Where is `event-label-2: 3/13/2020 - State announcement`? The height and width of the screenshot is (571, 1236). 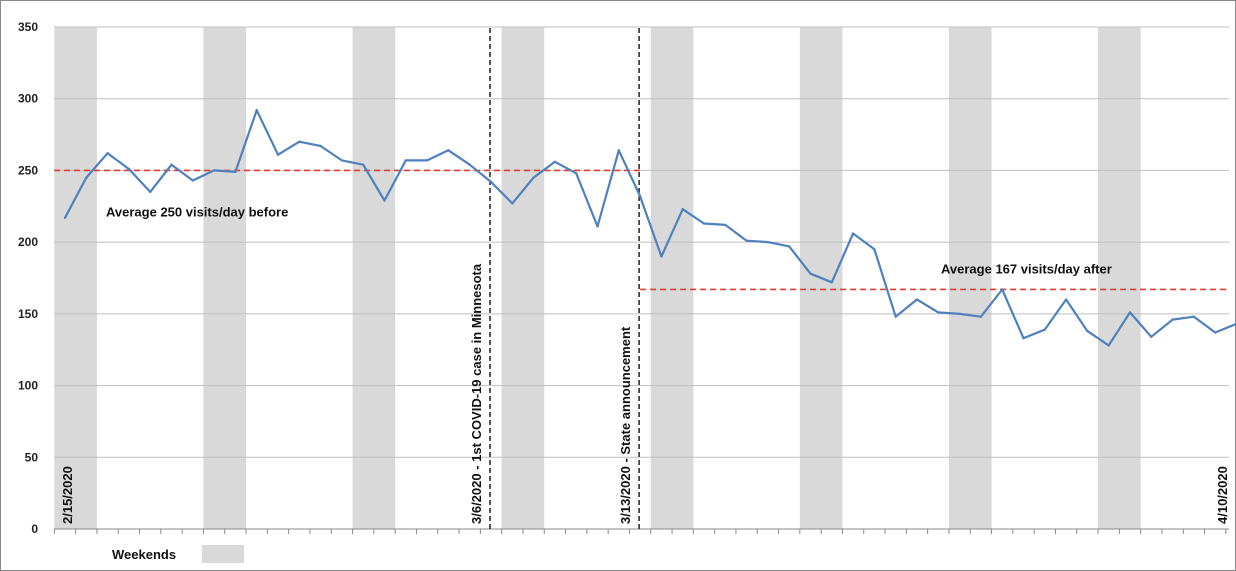 event-label-2: 3/13/2020 - State announcement is located at coordinates (625, 425).